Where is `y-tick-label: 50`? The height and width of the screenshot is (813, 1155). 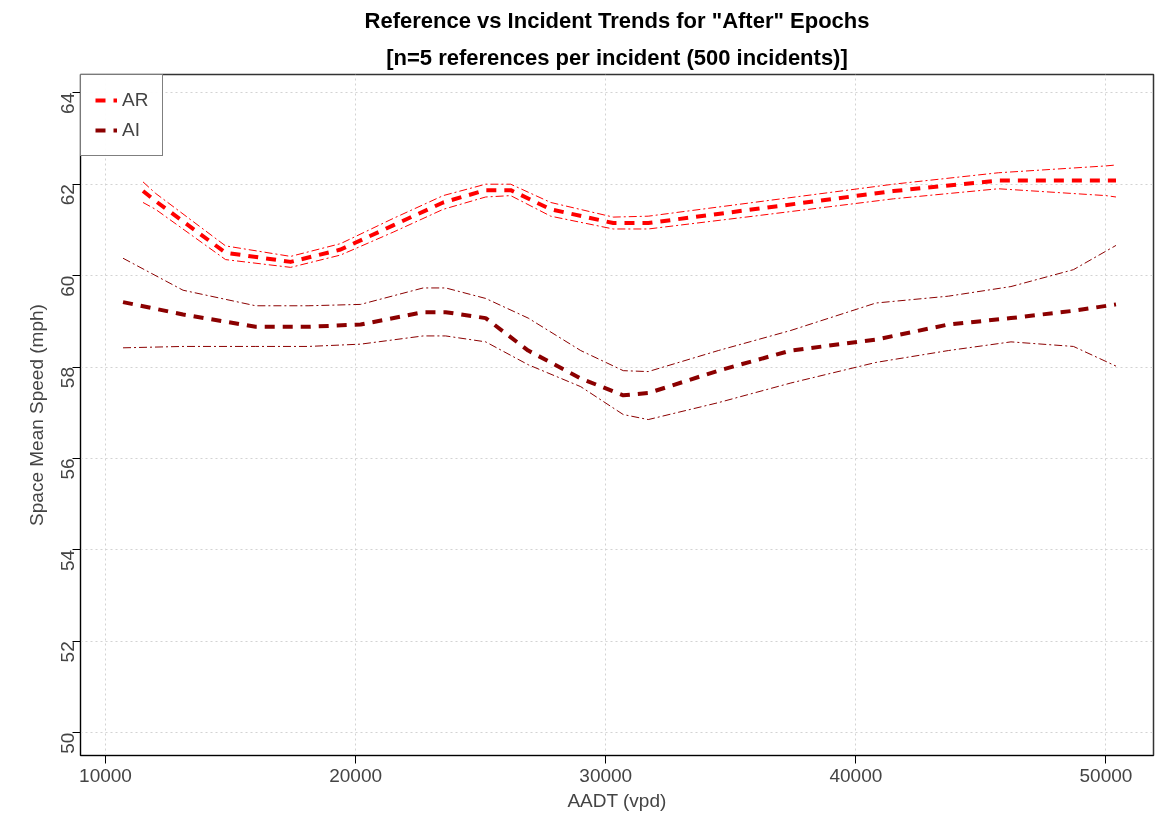
y-tick-label: 50 is located at coordinates (67, 743).